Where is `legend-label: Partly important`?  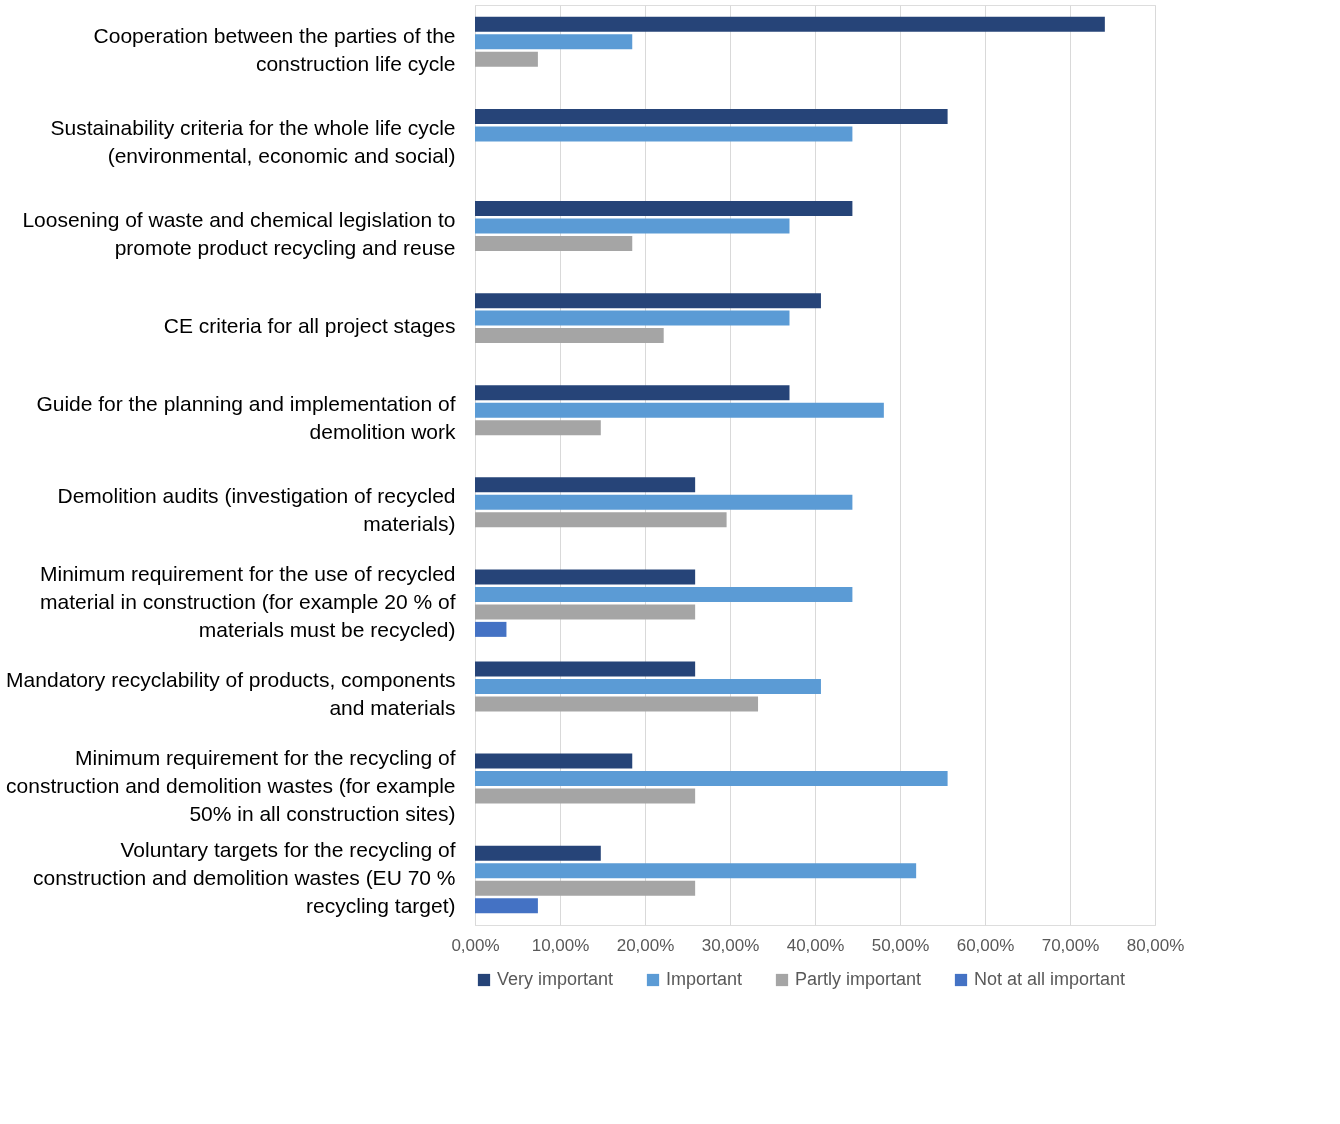 legend-label: Partly important is located at coordinates (858, 979).